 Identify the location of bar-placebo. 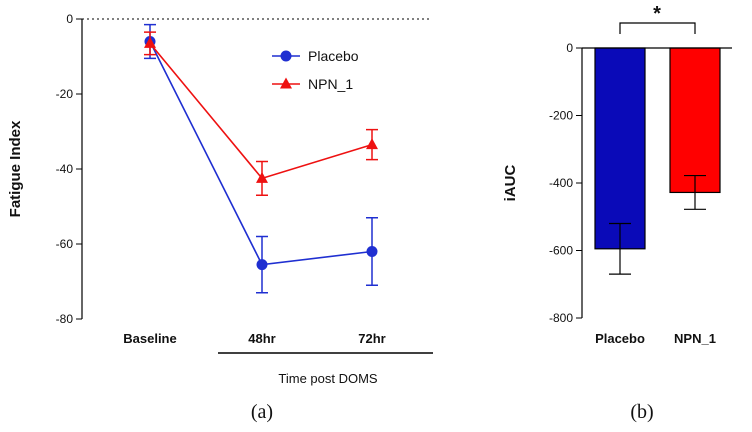
(620, 148).